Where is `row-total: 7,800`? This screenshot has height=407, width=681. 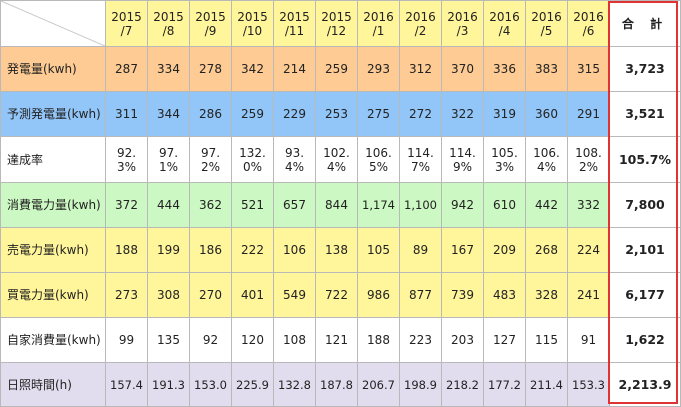
row-total: 7,800 is located at coordinates (645, 205).